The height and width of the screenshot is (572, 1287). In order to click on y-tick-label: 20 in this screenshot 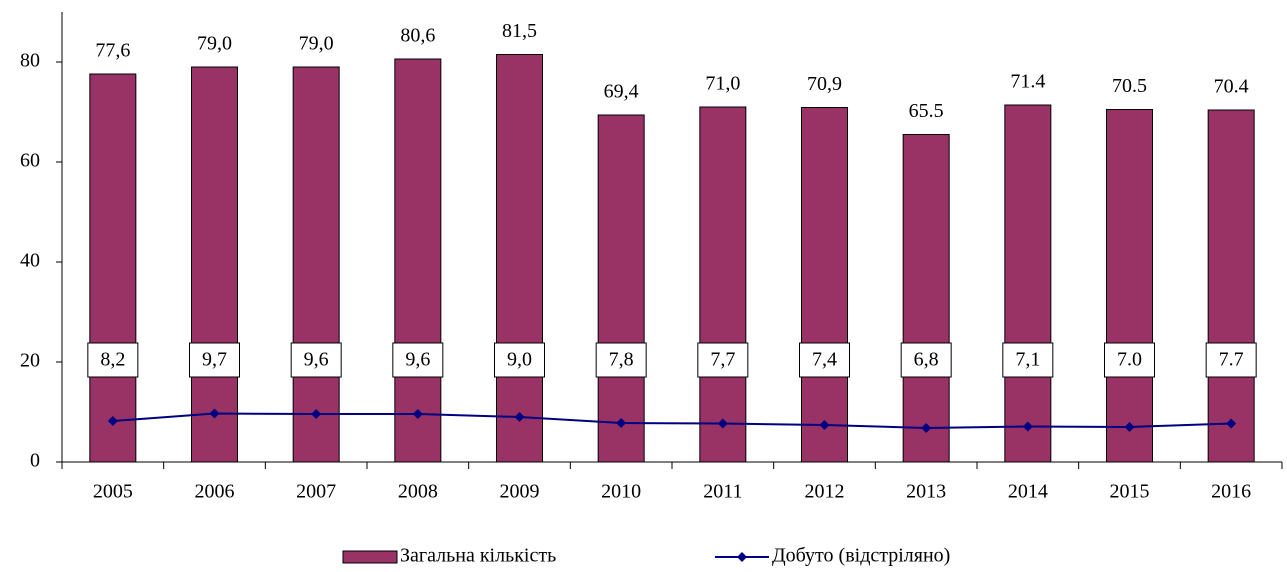, I will do `click(30, 361)`.